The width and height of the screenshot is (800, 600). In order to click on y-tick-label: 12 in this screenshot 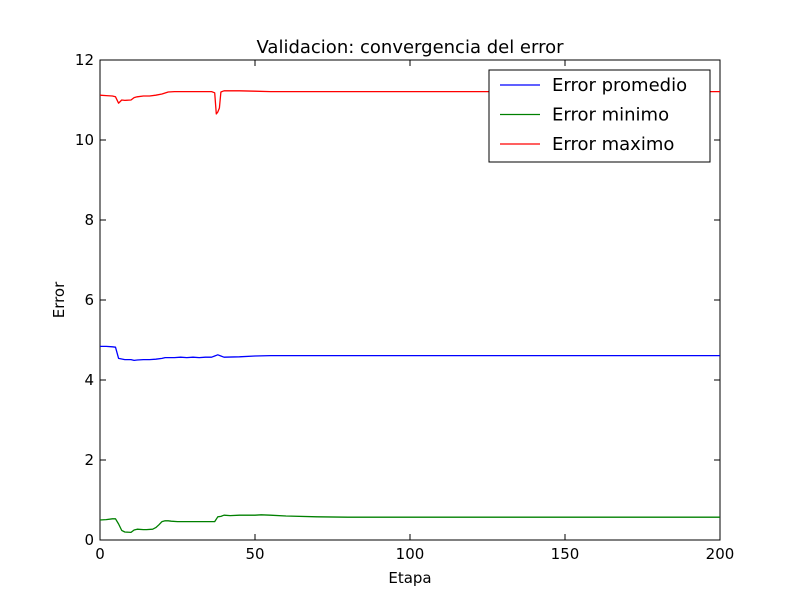, I will do `click(84, 60)`.